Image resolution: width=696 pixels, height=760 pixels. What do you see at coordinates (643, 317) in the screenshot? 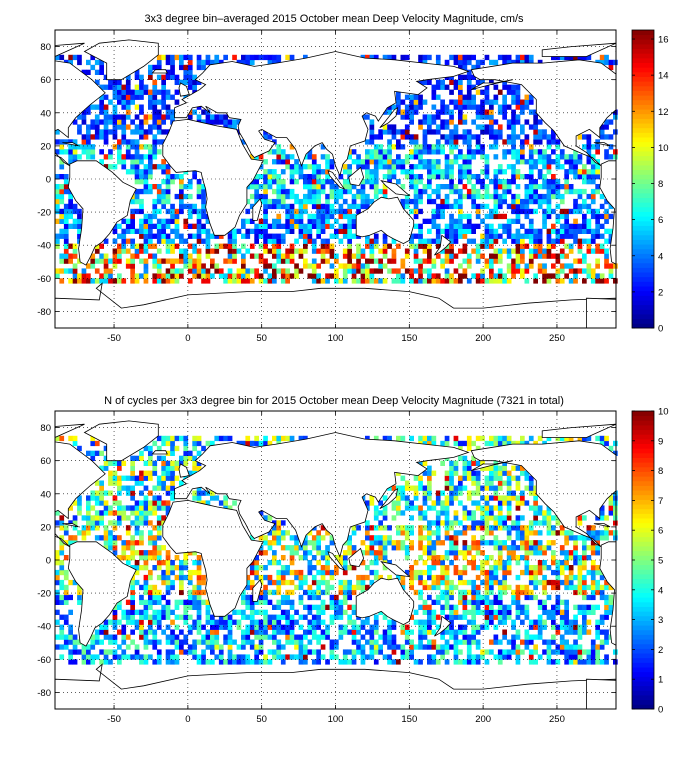
I see `colorbar-segment` at bounding box center [643, 317].